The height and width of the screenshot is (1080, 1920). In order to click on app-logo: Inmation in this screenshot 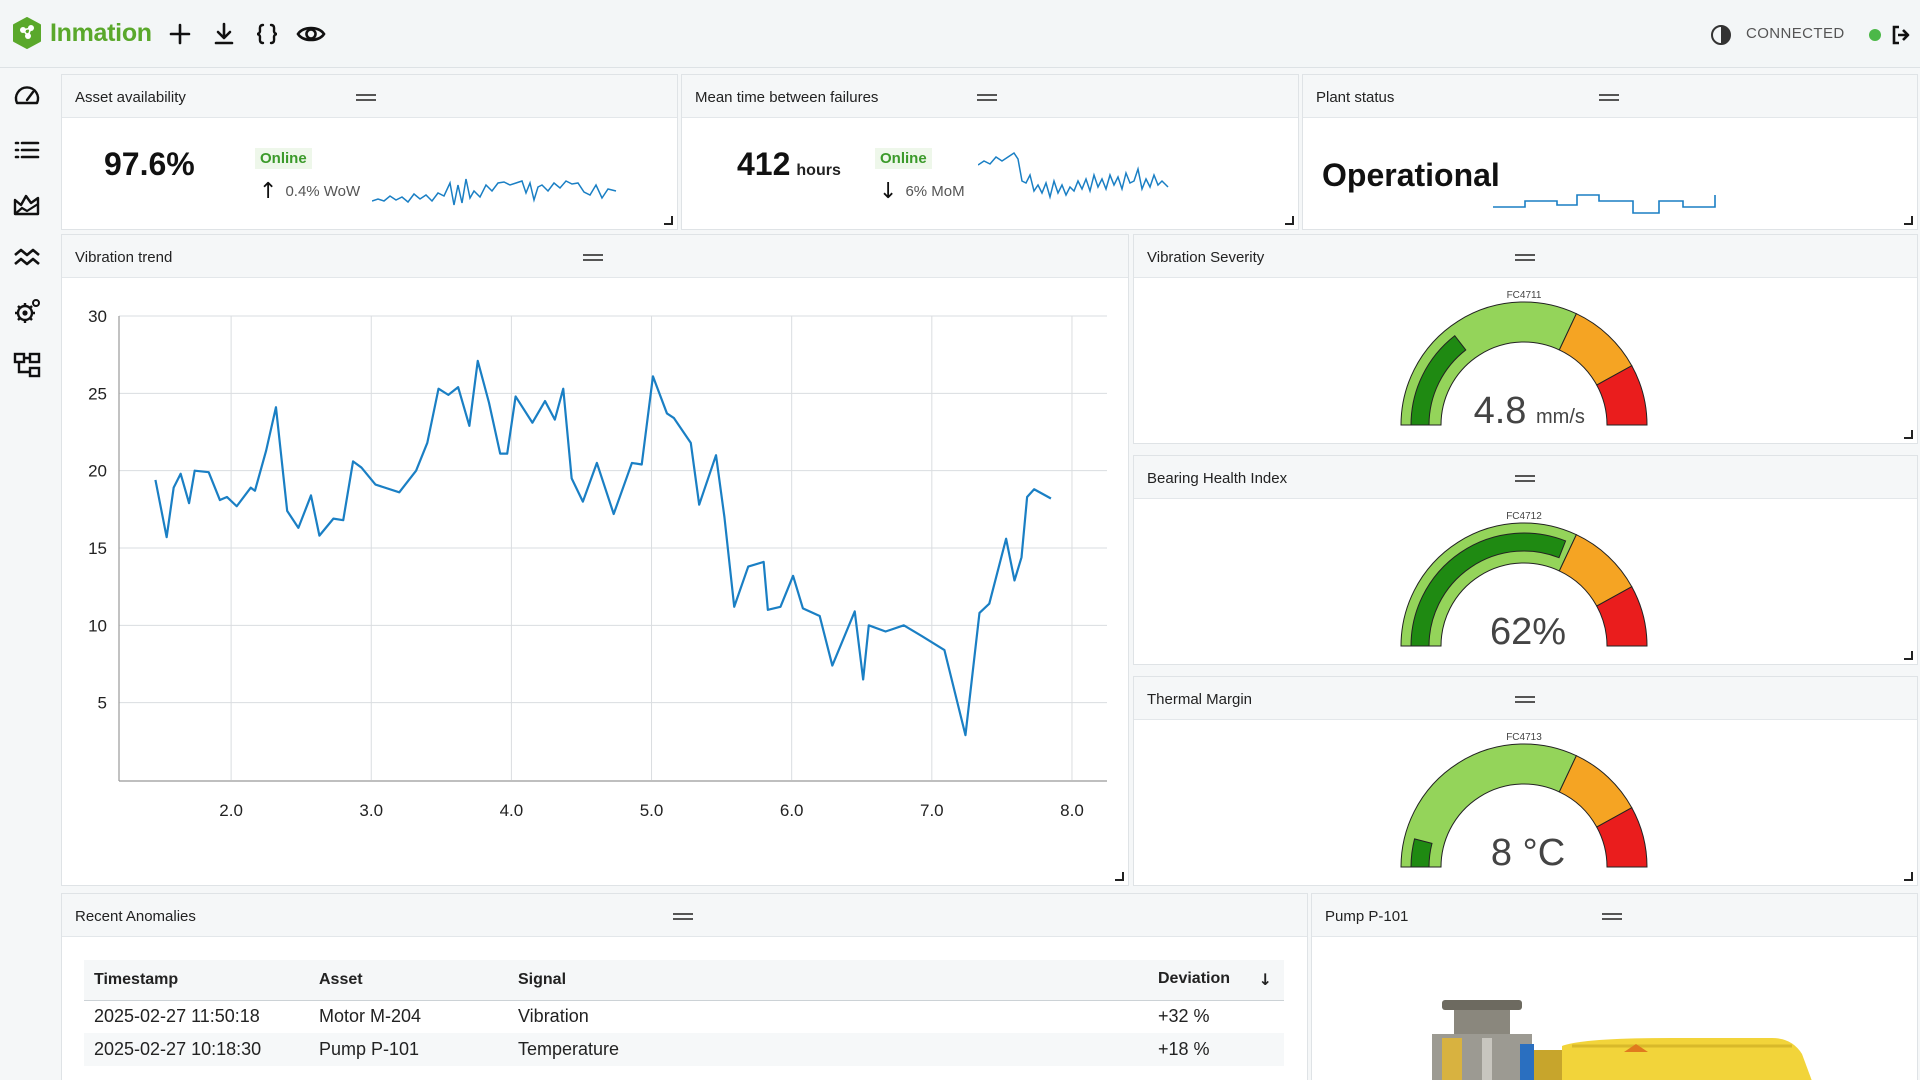, I will do `click(82, 33)`.